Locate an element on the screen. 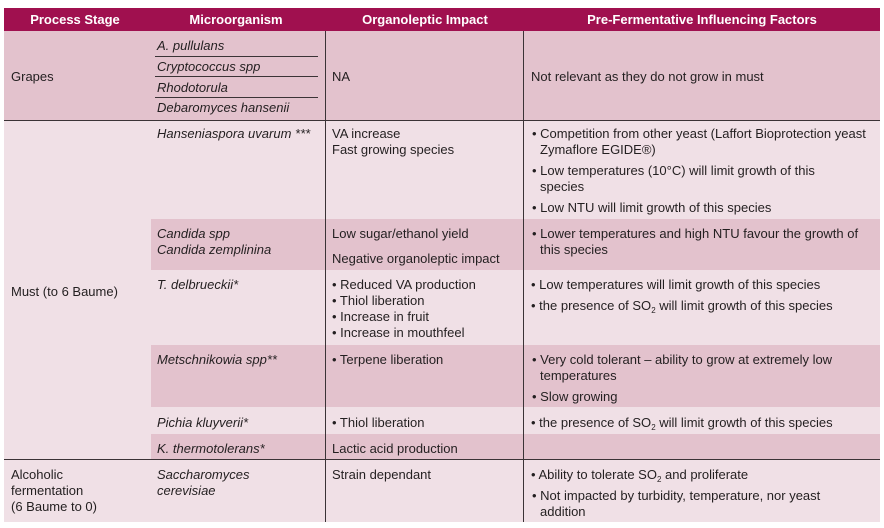  kthermo-row-bg is located at coordinates (515, 447).